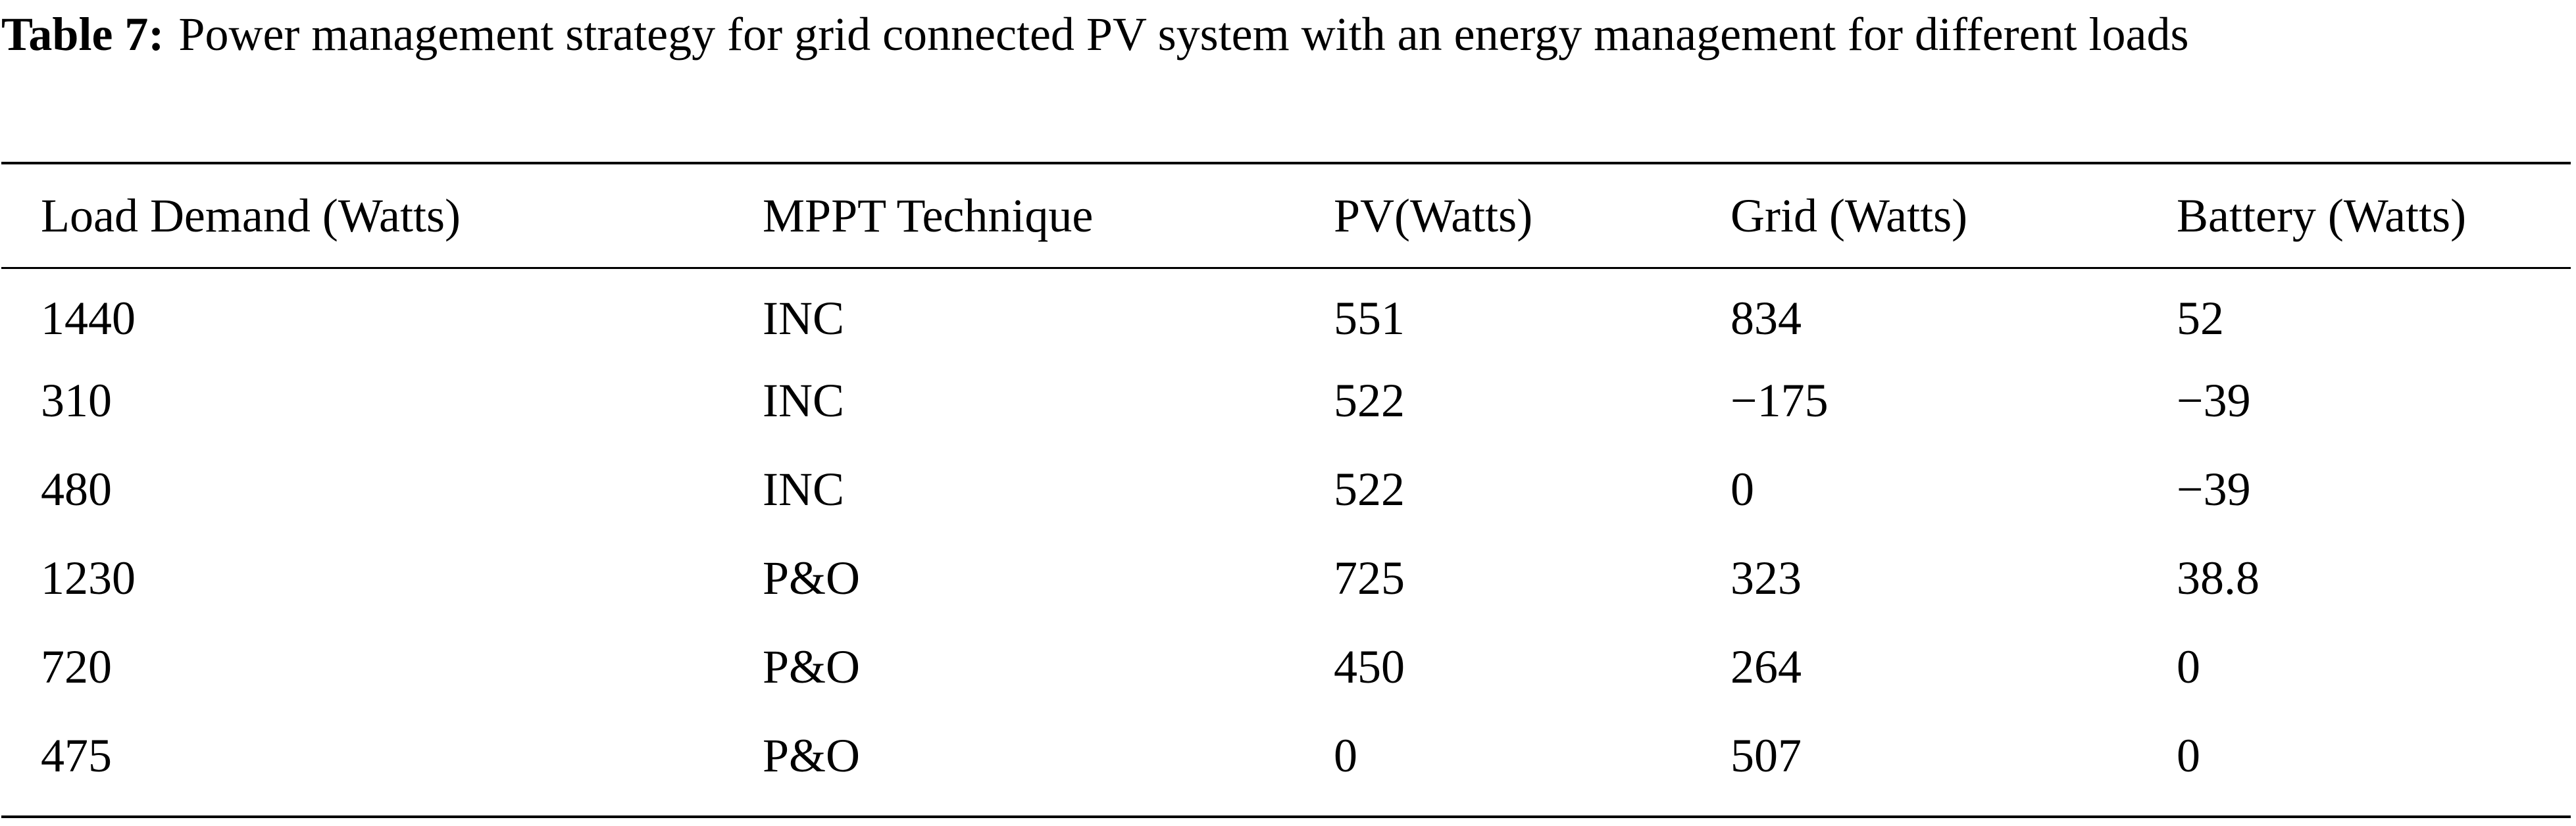  I want to click on table-cell: 264, so click(1766, 667).